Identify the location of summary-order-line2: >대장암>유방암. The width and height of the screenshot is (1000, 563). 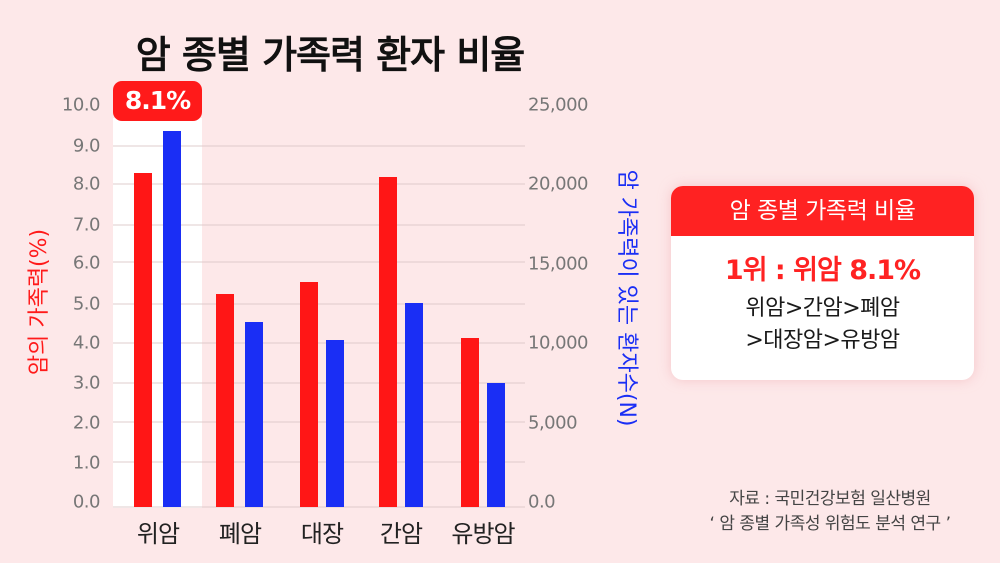
(822, 340).